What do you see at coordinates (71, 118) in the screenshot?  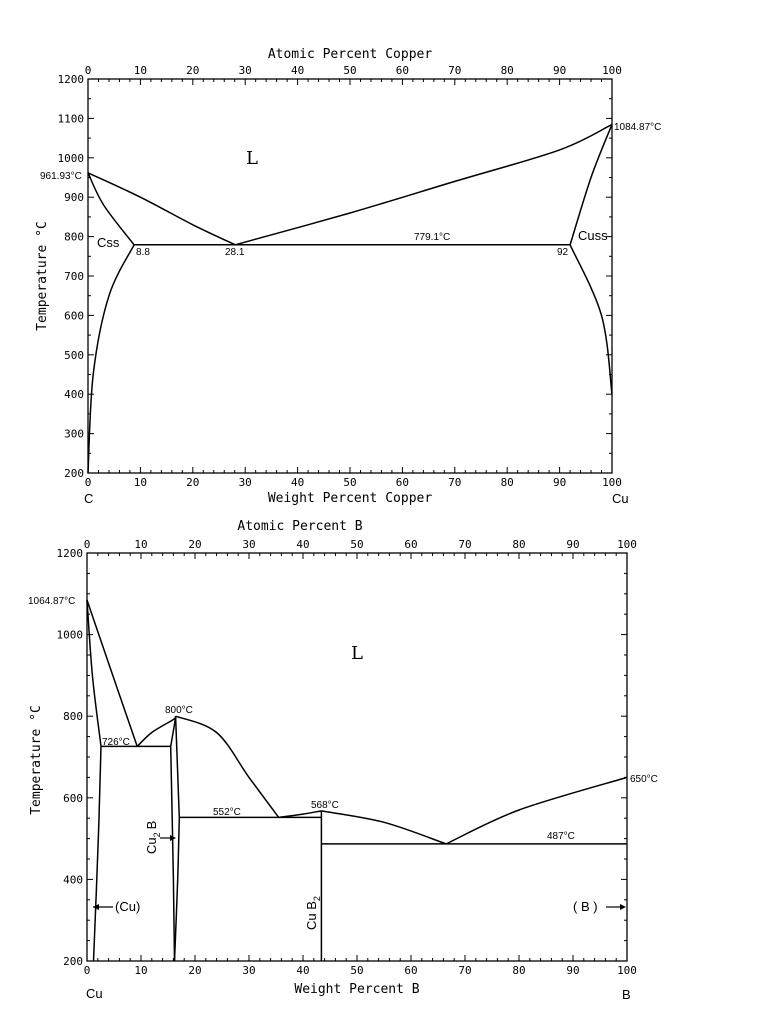 I see `y-tick-label: 1100` at bounding box center [71, 118].